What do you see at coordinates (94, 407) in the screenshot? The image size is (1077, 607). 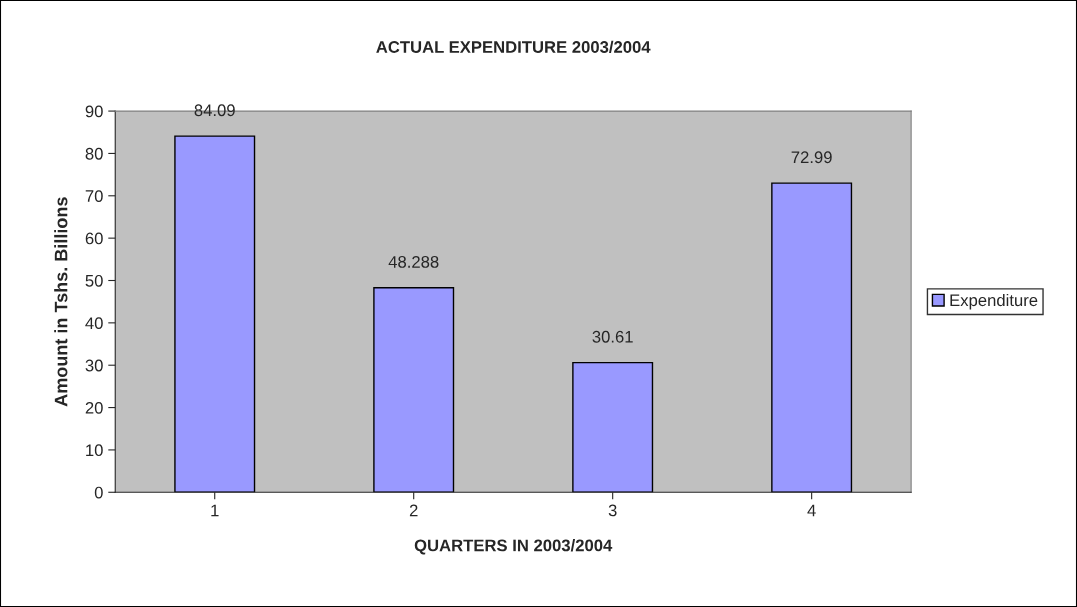 I see `y-tick-label: 20` at bounding box center [94, 407].